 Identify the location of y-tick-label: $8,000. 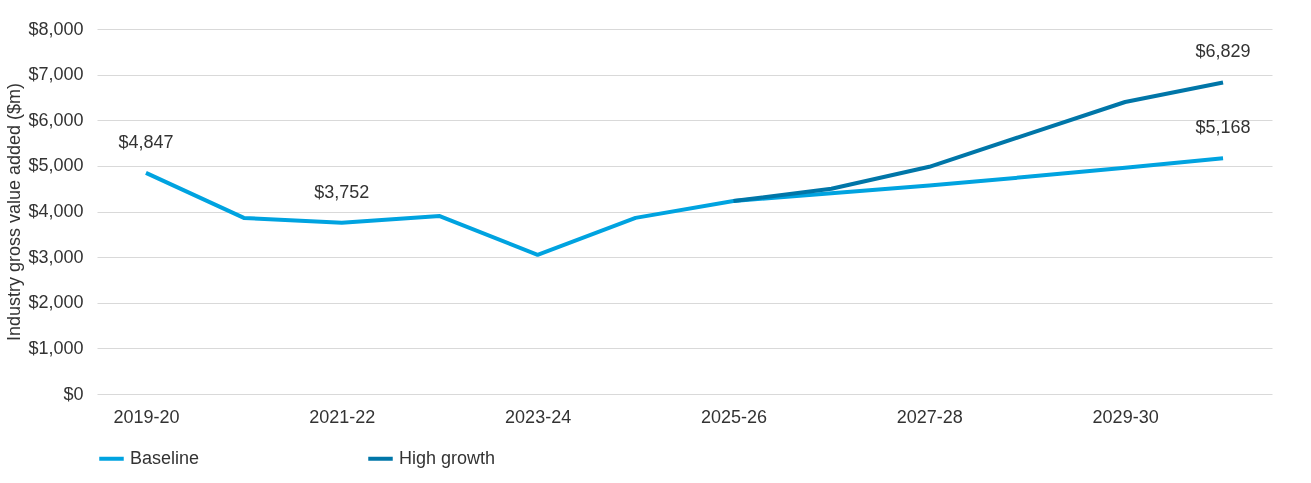
(56, 28).